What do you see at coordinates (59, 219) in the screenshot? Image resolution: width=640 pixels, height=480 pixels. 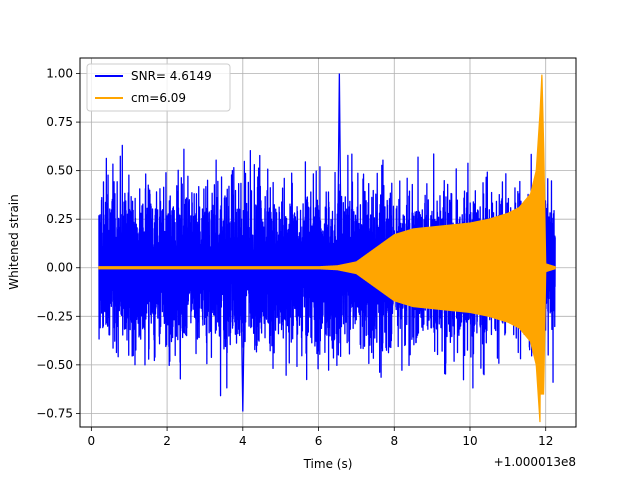 I see `y-tick-label: 0.25` at bounding box center [59, 219].